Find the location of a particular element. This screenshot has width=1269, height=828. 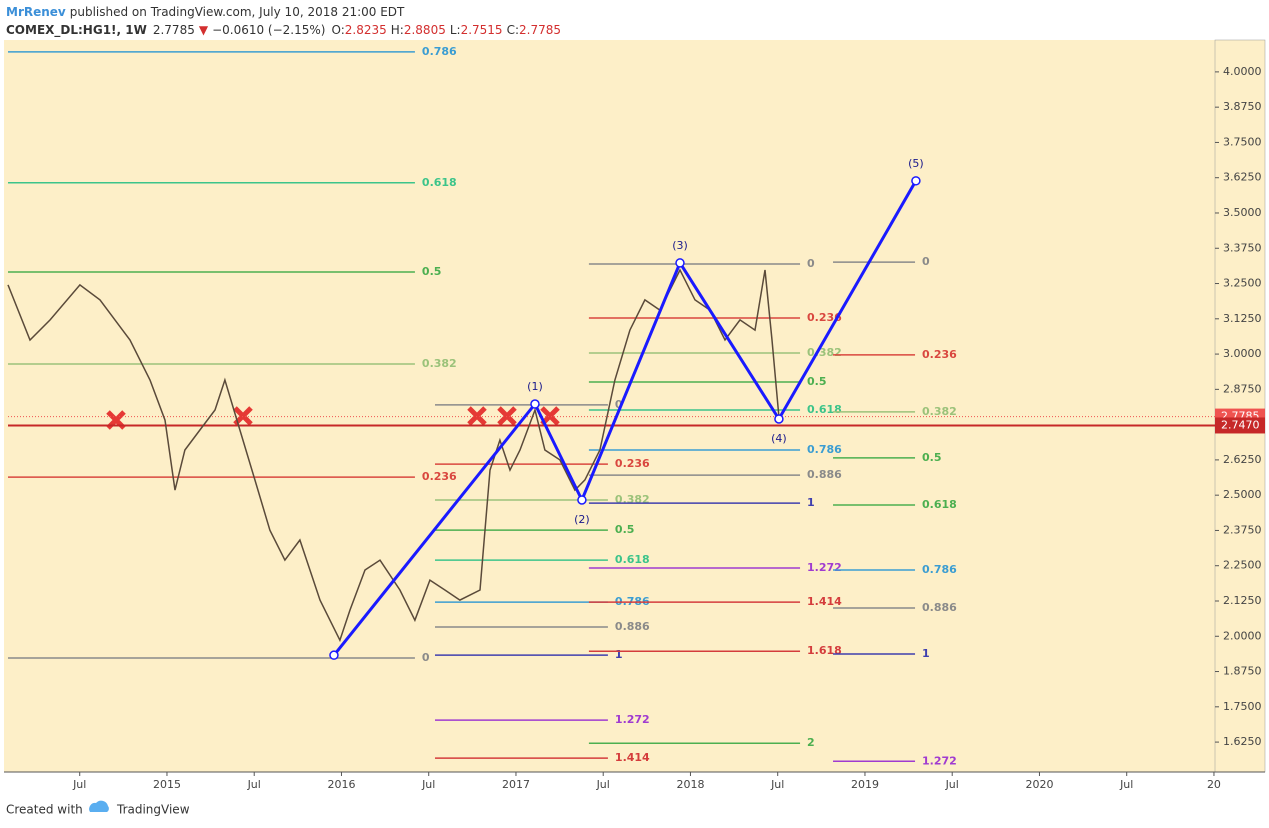

y-tick-label: 3.6250 is located at coordinates (1242, 177).